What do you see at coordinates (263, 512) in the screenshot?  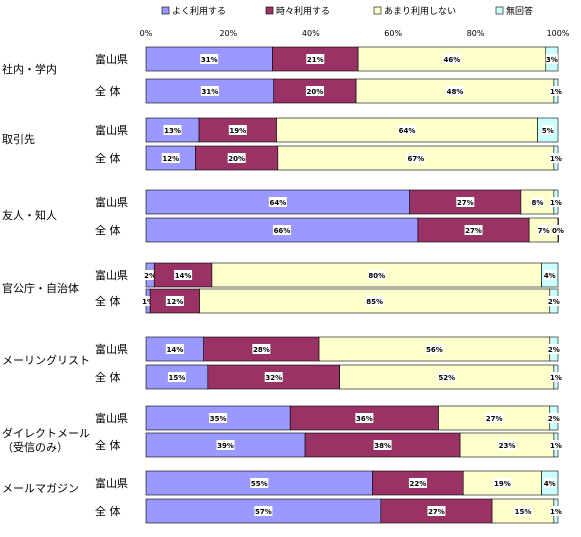 I see `data-label: 57%` at bounding box center [263, 512].